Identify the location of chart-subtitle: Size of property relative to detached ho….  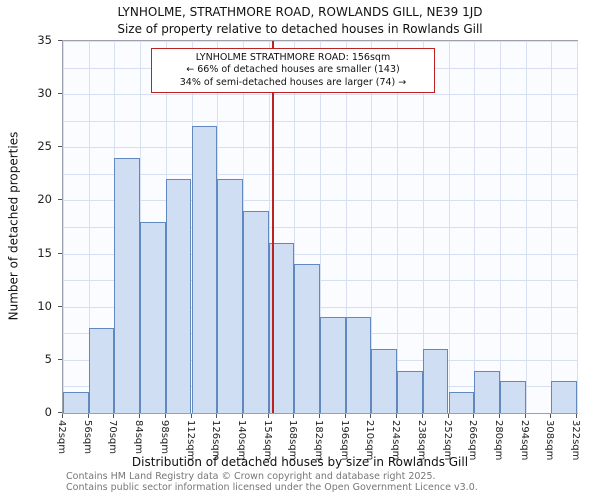
(300, 29).